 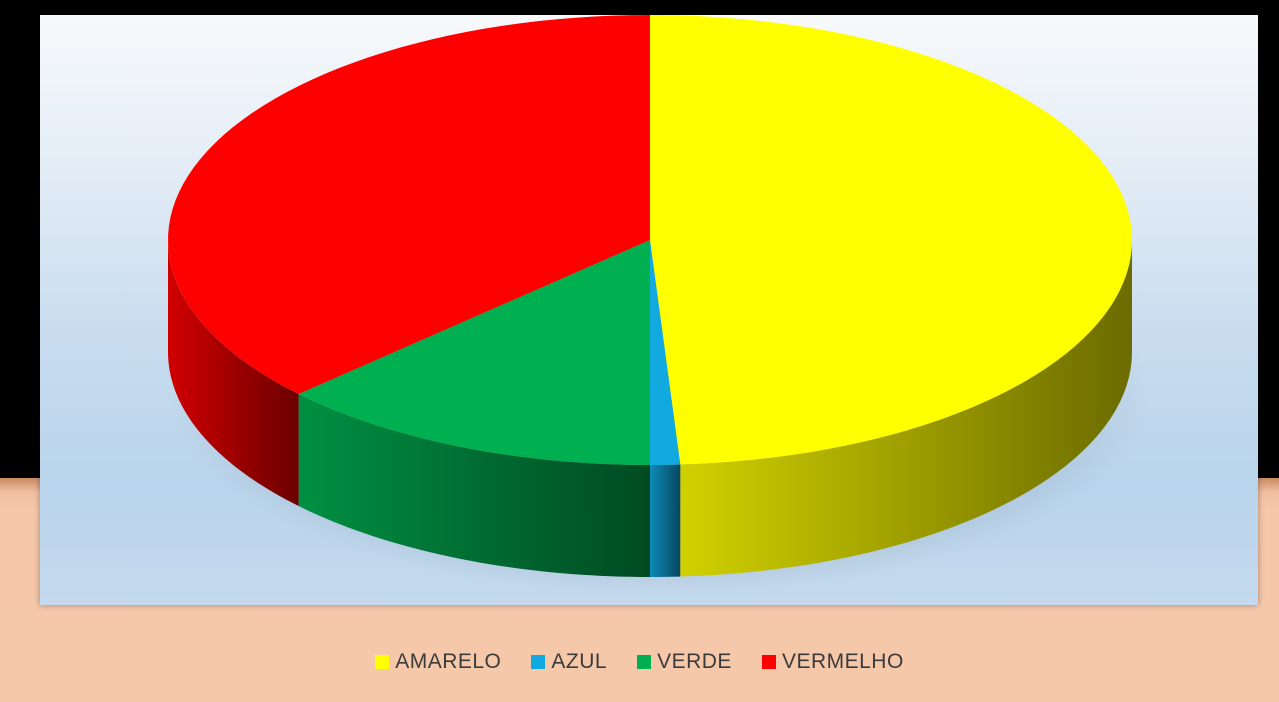 What do you see at coordinates (382, 662) in the screenshot?
I see `legend-swatch-amarelo` at bounding box center [382, 662].